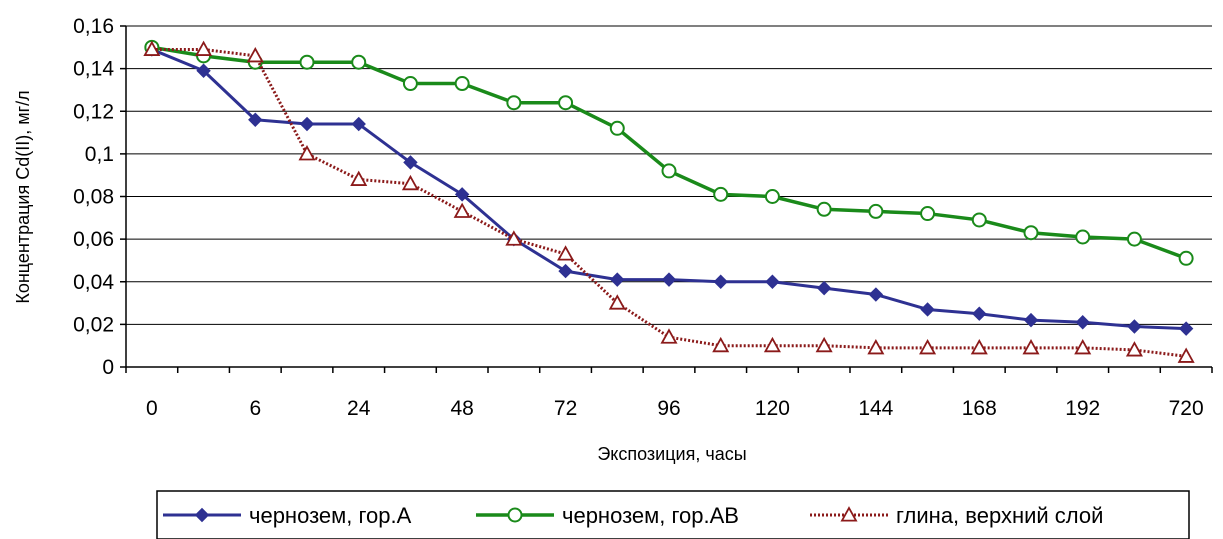 This screenshot has width=1223, height=539. Describe the element at coordinates (93, 69) in the screenshot. I see `y-tick-label: 0,14` at that location.